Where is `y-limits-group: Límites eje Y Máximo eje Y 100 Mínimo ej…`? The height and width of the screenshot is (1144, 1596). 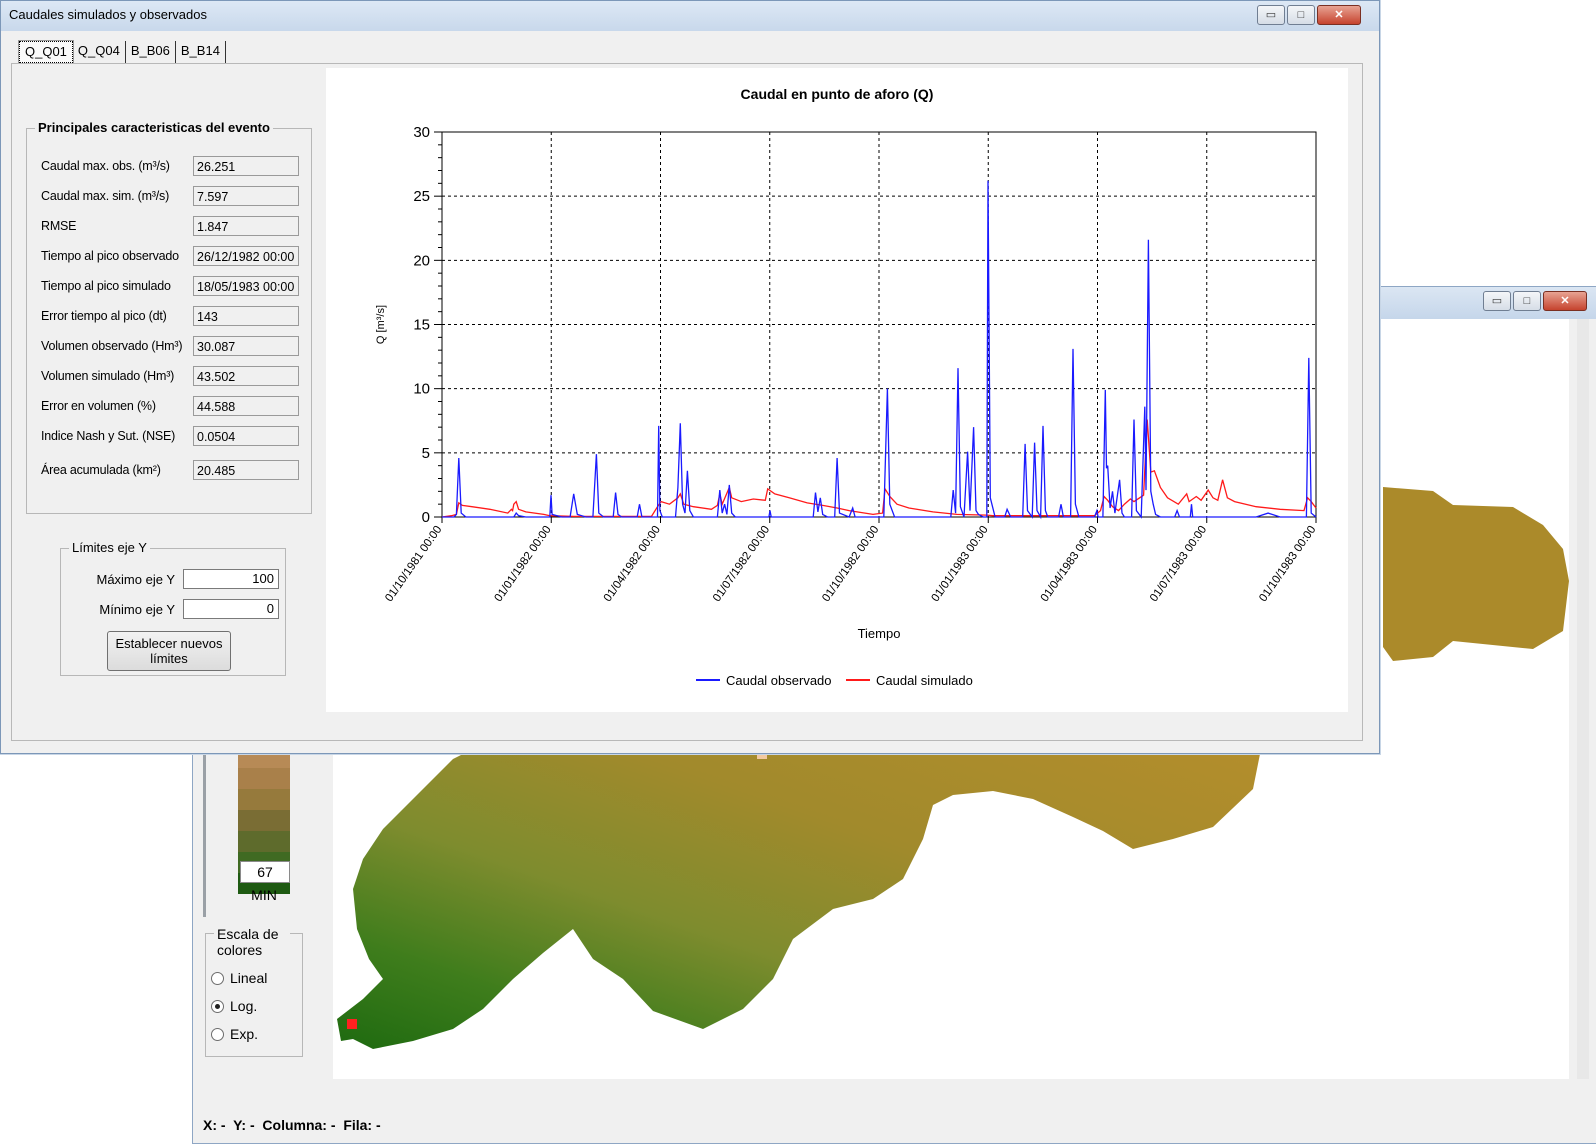
y-limits-group: Límites eje Y Máximo eje Y 100 Mínimo ej… is located at coordinates (173, 608).